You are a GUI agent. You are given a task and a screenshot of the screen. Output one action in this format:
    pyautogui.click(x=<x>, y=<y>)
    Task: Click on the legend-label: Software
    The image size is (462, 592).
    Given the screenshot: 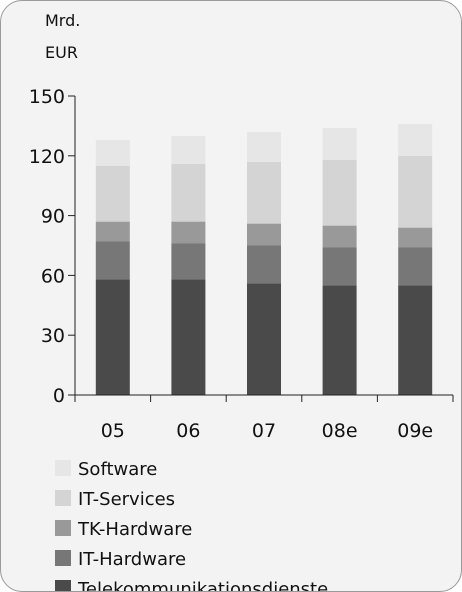 What is the action you would take?
    pyautogui.click(x=117, y=469)
    